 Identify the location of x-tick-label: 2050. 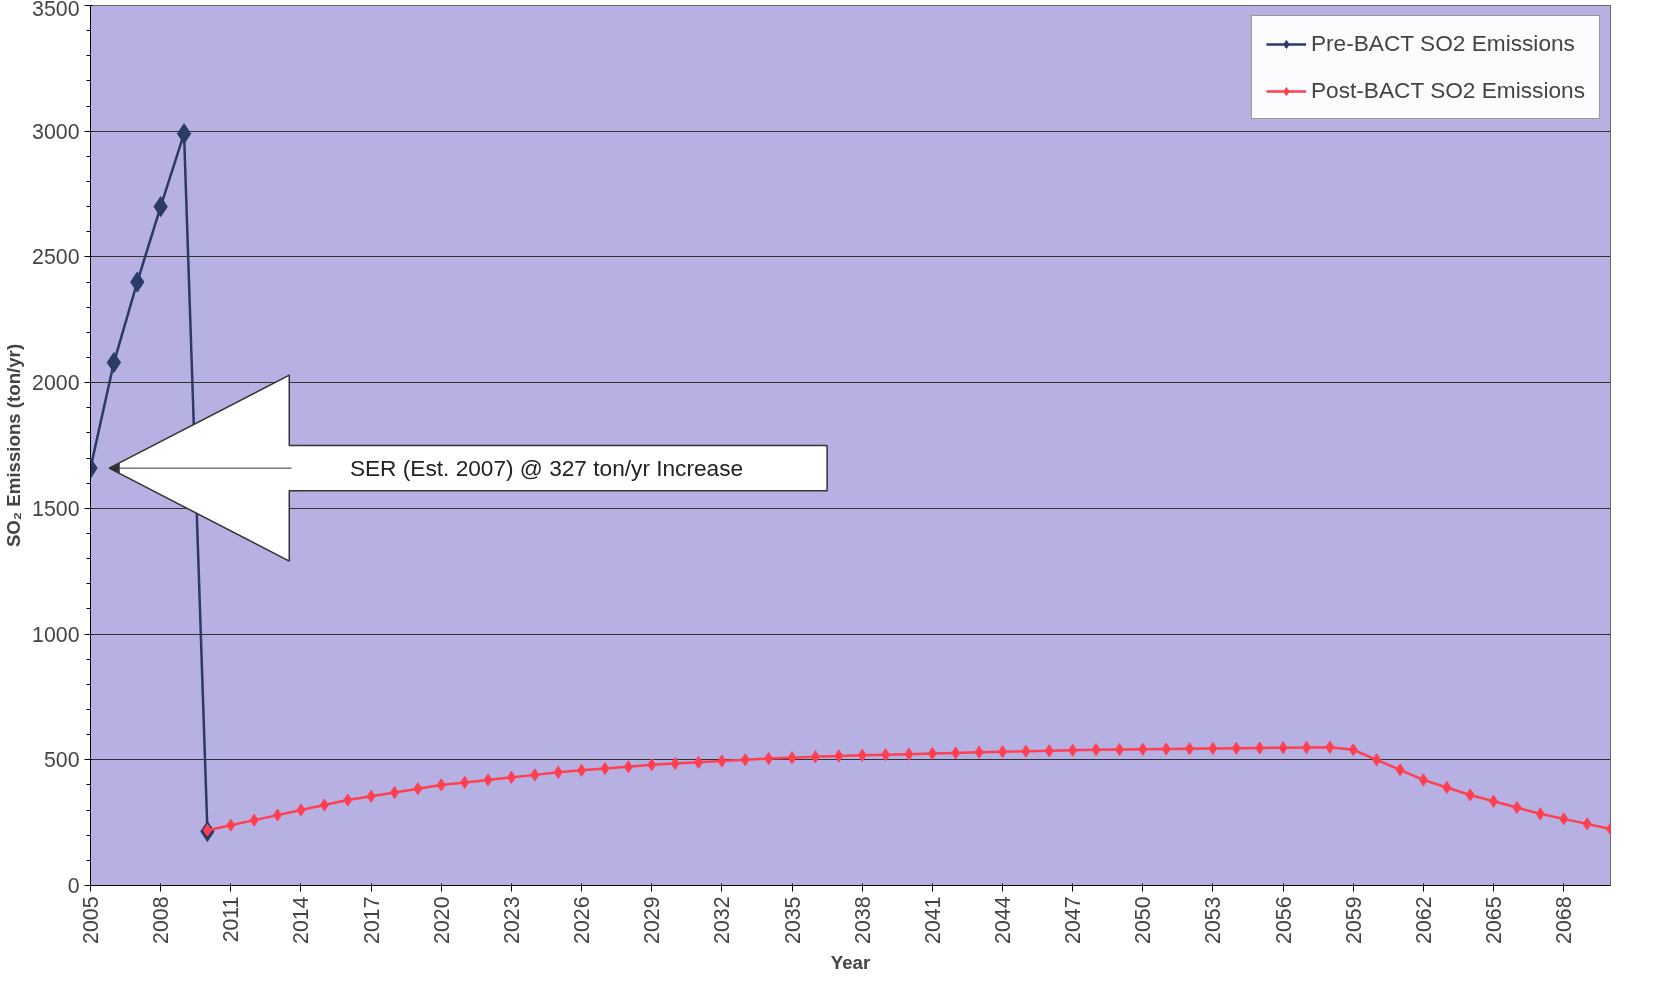
(1143, 920).